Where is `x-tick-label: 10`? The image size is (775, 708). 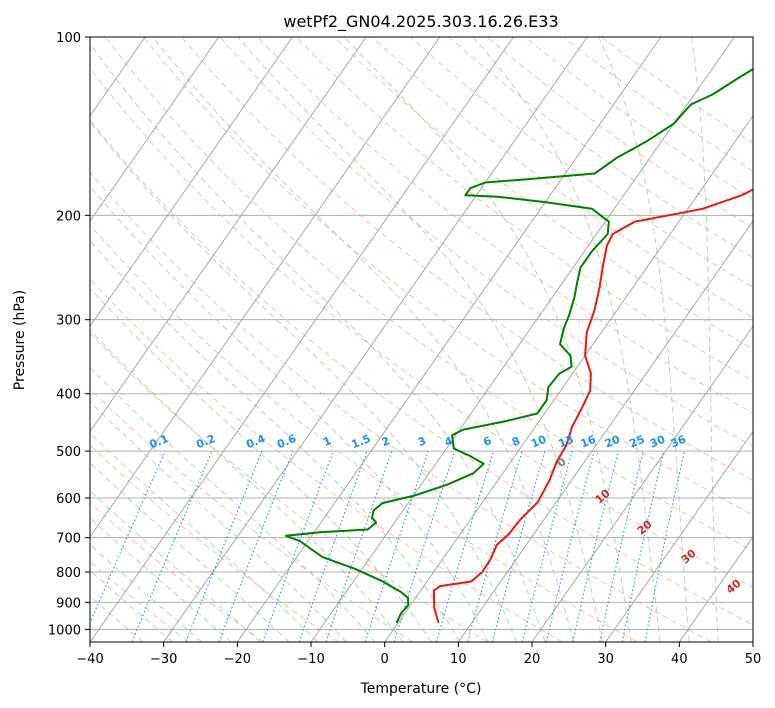
x-tick-label: 10 is located at coordinates (458, 659).